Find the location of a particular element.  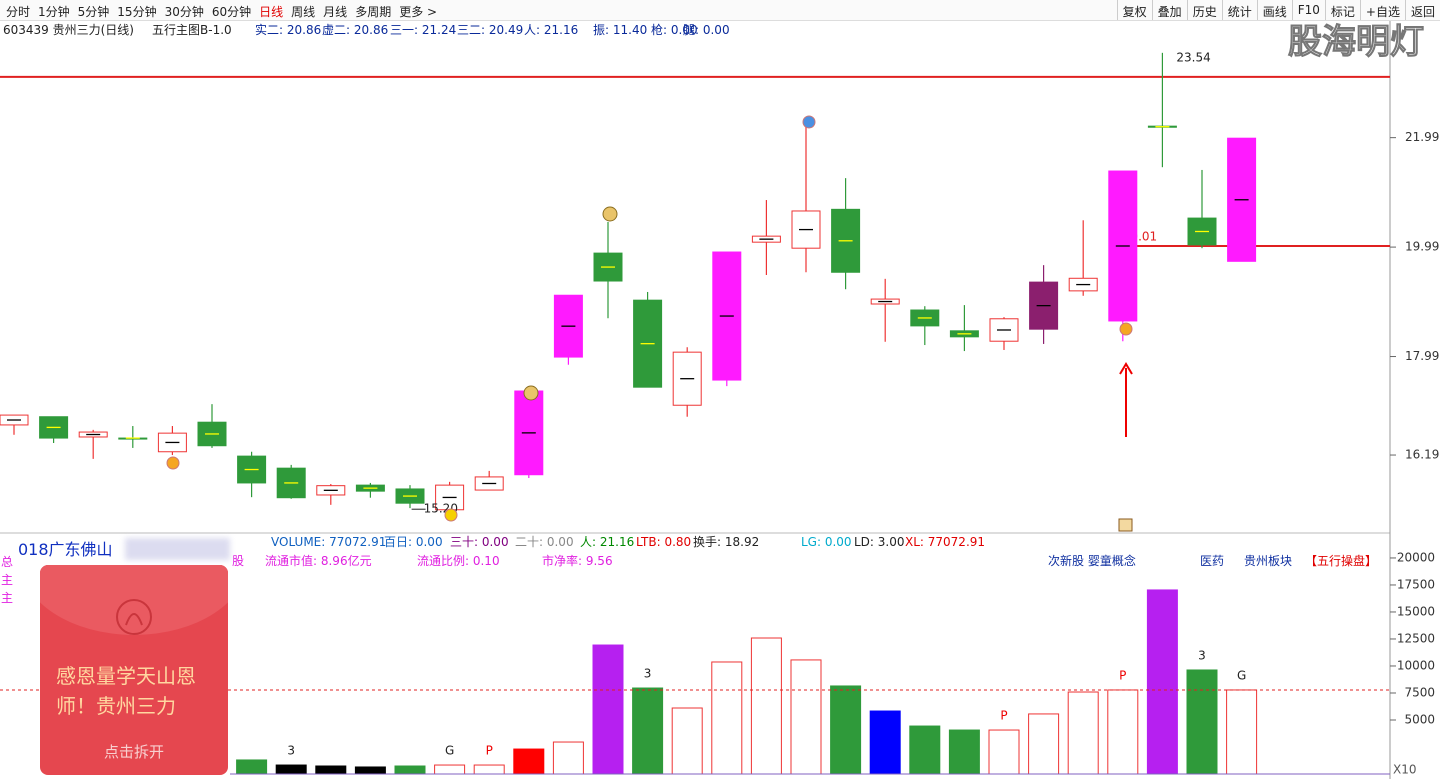

tool-button: 历史 is located at coordinates (1204, 10).